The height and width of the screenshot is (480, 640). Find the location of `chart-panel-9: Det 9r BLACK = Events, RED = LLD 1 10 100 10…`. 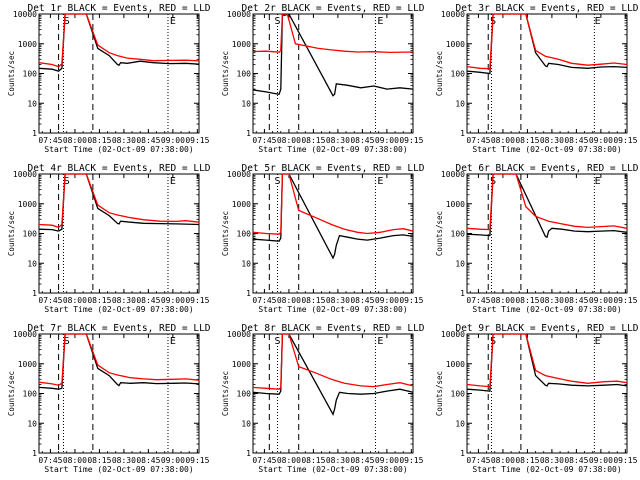

chart-panel-9: Det 9r BLACK = Events, RED = LLD 1 10 100 10… is located at coordinates (537, 398).